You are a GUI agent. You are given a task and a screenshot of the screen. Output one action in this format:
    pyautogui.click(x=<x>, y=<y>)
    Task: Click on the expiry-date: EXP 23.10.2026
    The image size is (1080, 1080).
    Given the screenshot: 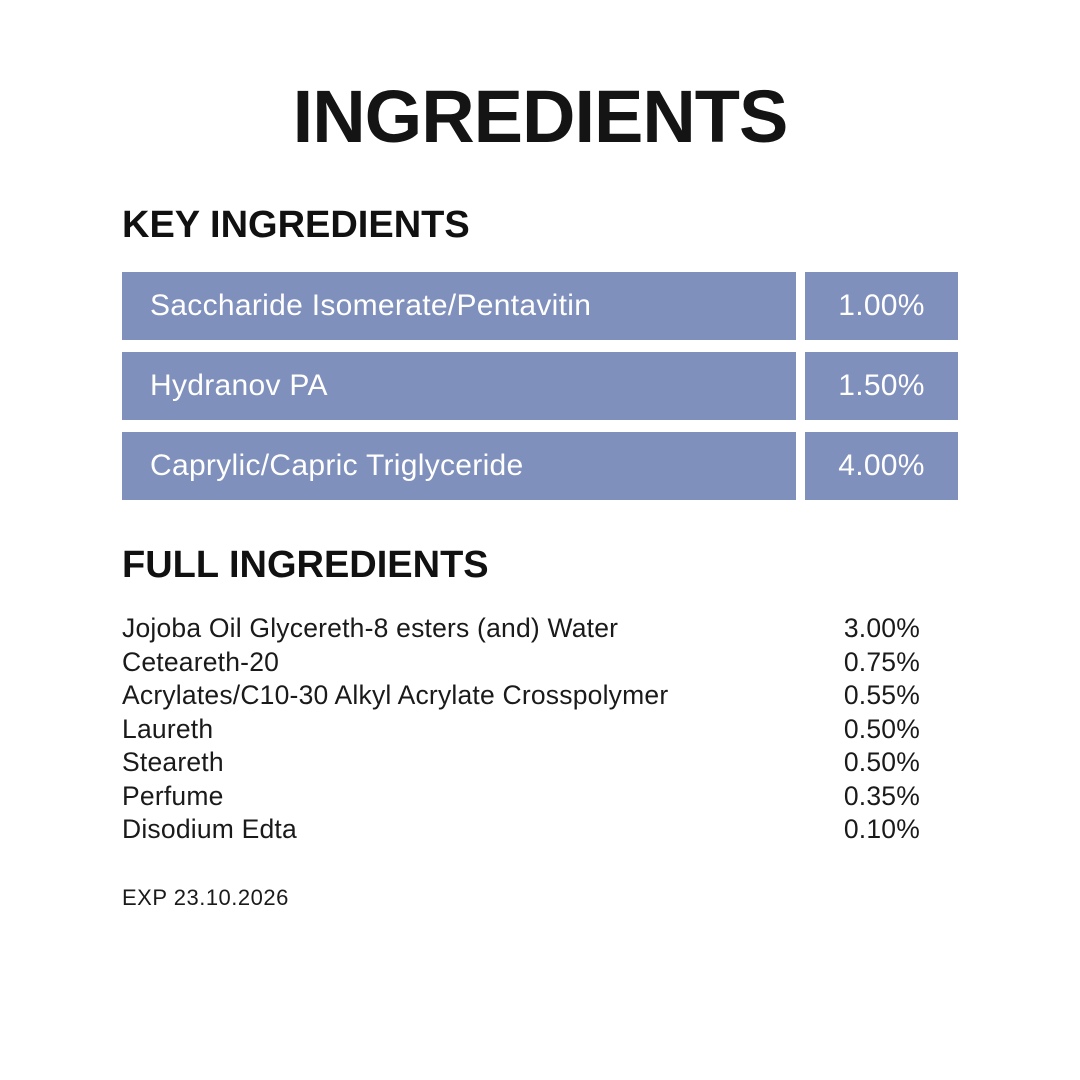 What is the action you would take?
    pyautogui.click(x=205, y=897)
    